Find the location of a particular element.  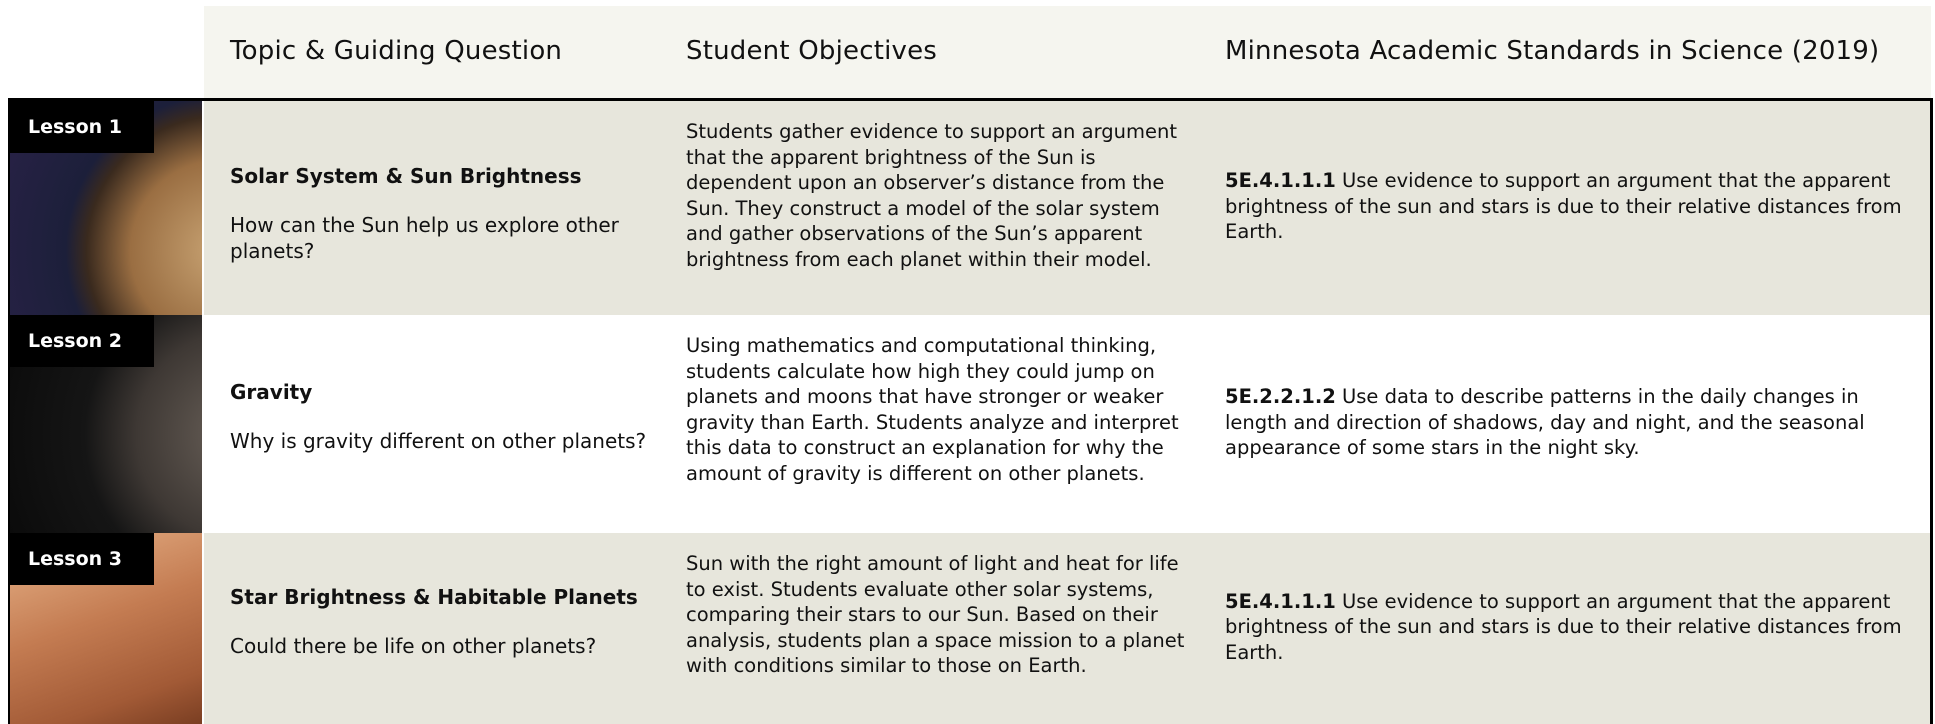

column-header: Student Objectives is located at coordinates (812, 51).